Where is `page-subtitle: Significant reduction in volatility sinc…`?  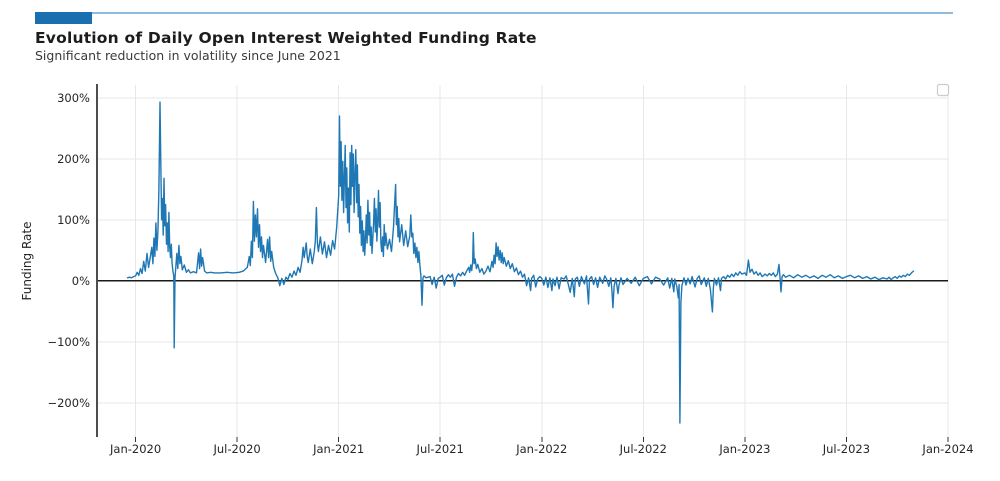
page-subtitle: Significant reduction in volatility sinc… is located at coordinates (188, 55).